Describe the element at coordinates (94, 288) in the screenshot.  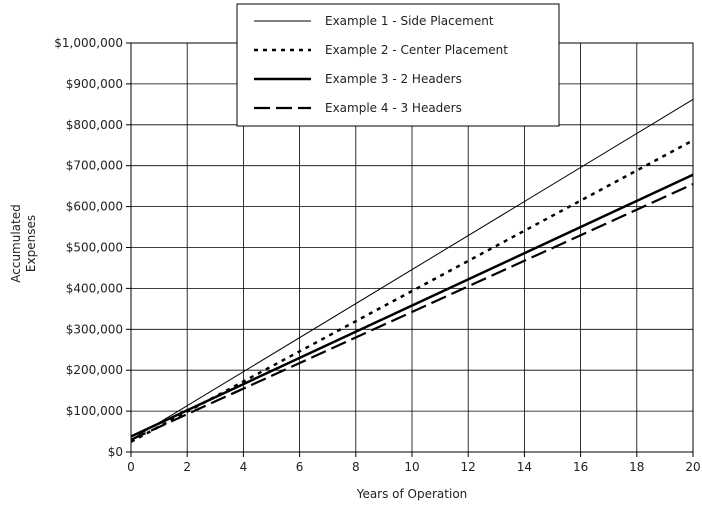
I see `y-tick-label: $400,000` at that location.